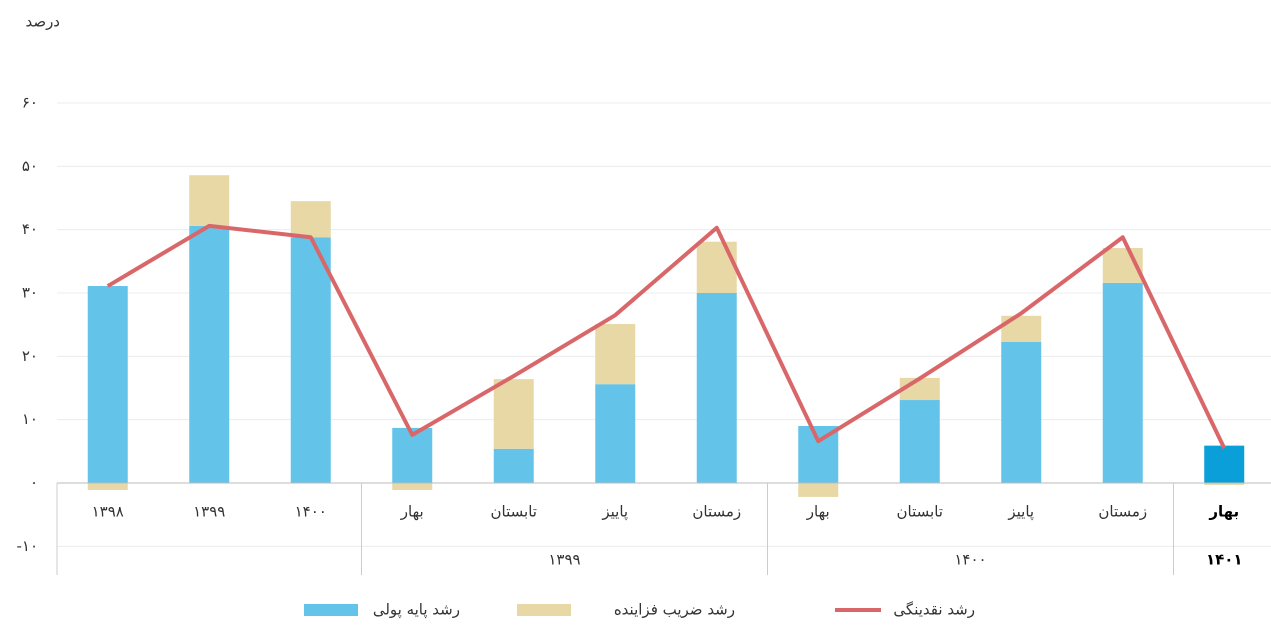 This screenshot has width=1271, height=626. What do you see at coordinates (27, 546) in the screenshot?
I see `y-tick-label: -۱۰` at bounding box center [27, 546].